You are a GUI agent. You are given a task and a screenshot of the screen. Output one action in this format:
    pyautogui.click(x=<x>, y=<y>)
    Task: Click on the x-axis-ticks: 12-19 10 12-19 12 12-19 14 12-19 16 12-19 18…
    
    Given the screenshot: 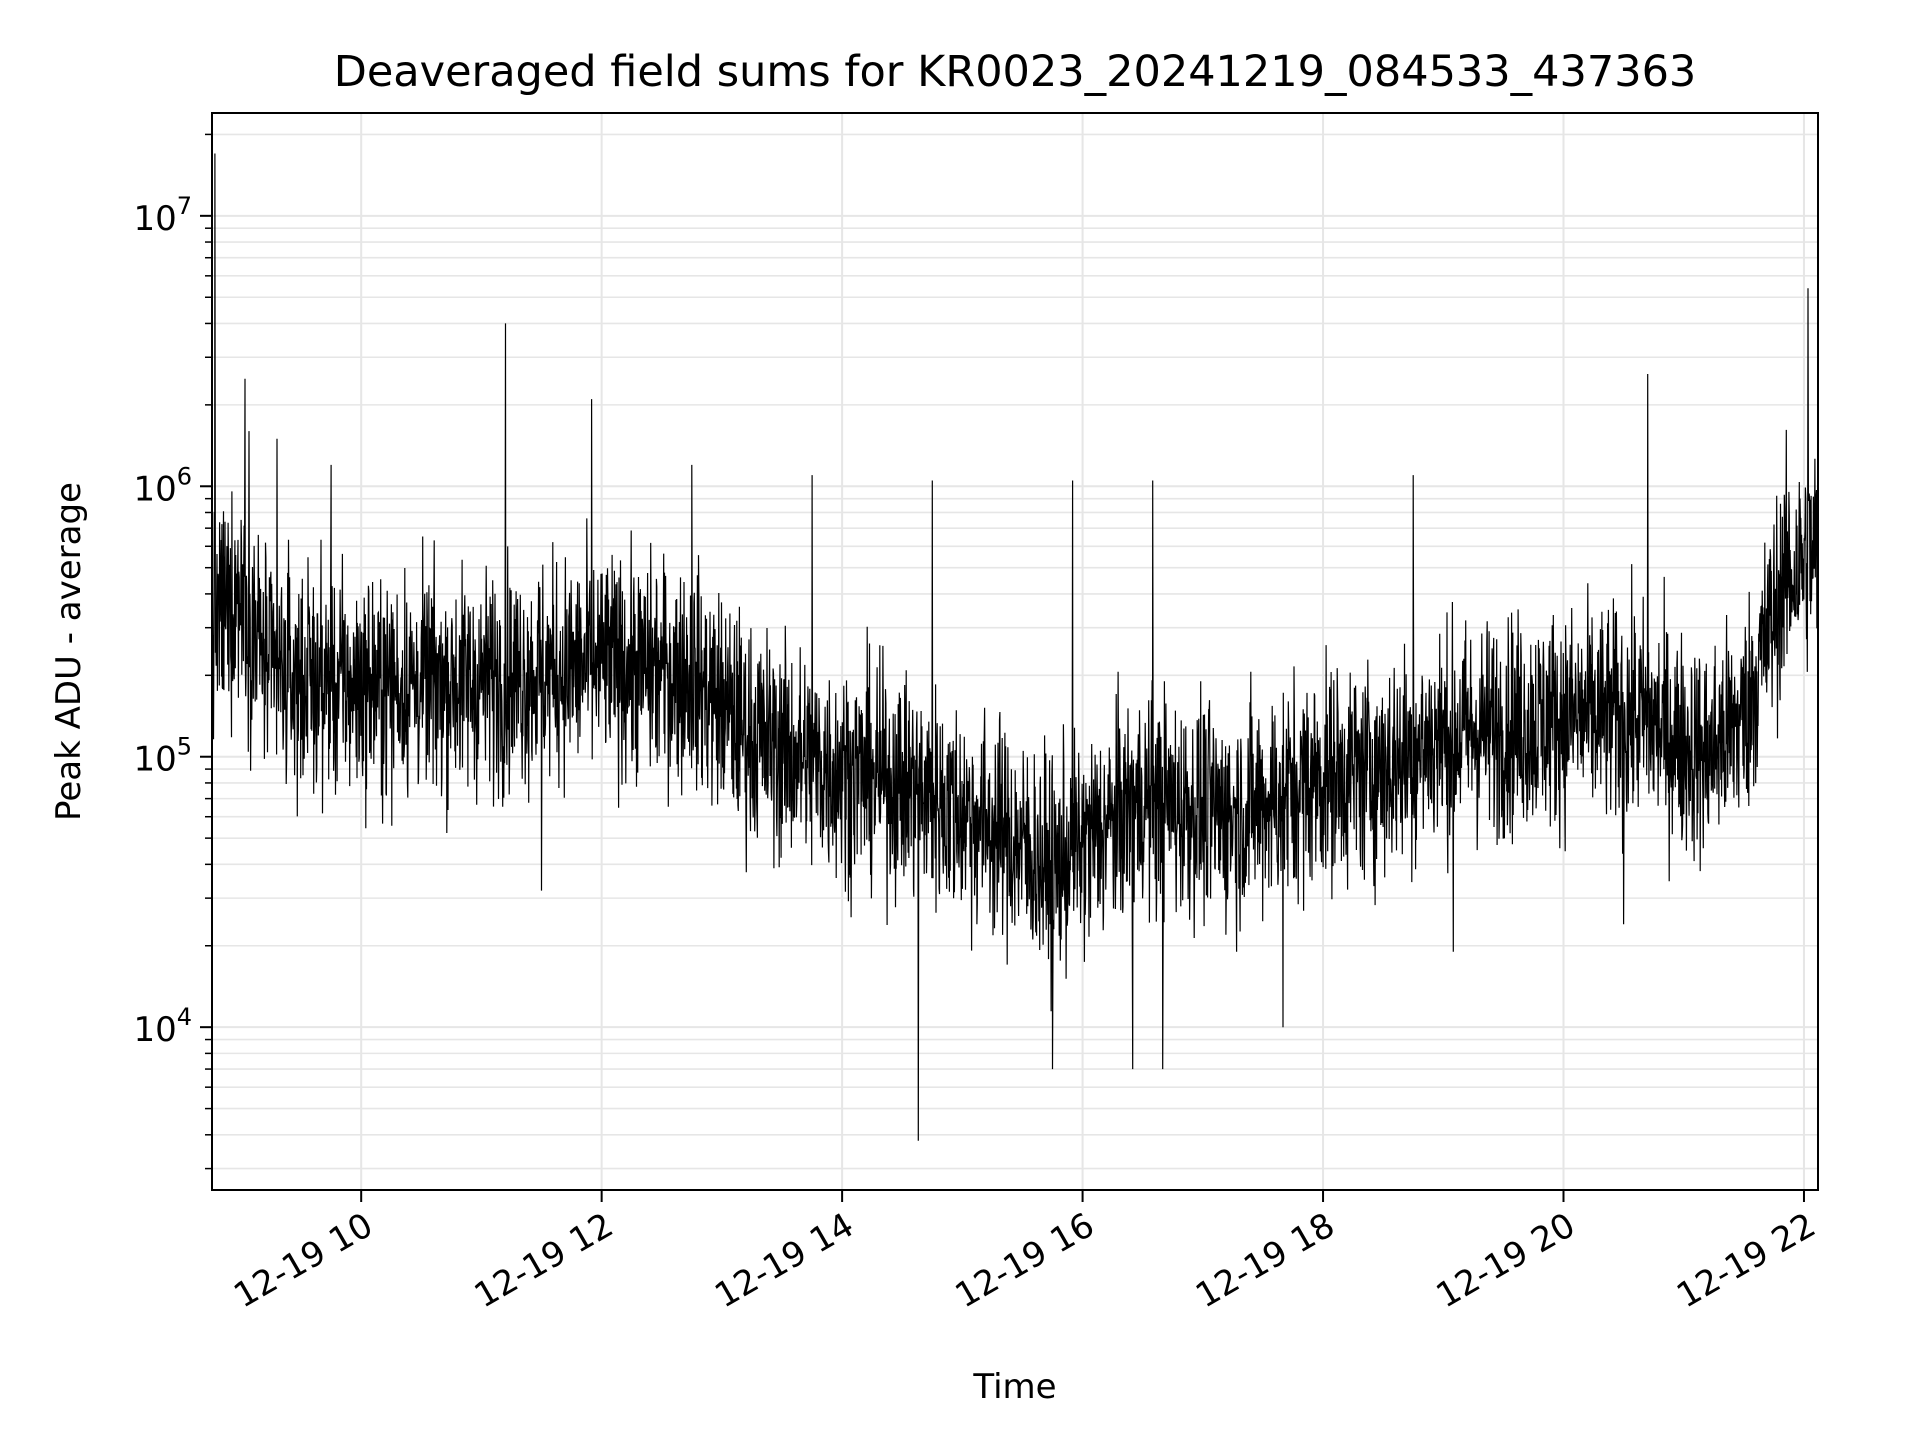 What is the action you would take?
    pyautogui.click(x=1024, y=1253)
    